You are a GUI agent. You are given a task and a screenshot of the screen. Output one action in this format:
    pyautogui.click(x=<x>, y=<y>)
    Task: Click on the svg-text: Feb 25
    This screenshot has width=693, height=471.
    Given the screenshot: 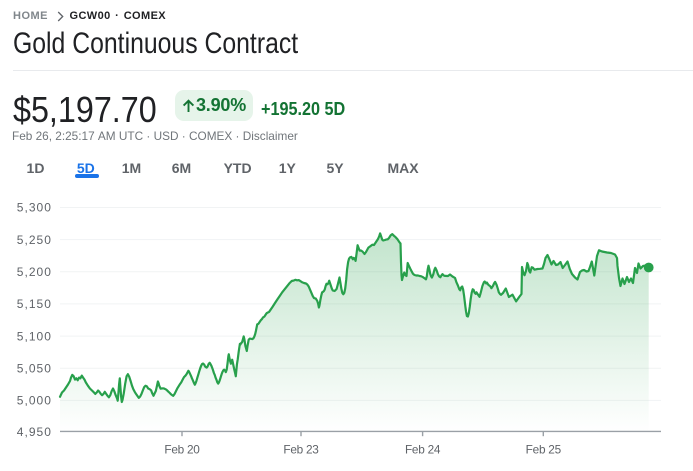 What is the action you would take?
    pyautogui.click(x=544, y=449)
    